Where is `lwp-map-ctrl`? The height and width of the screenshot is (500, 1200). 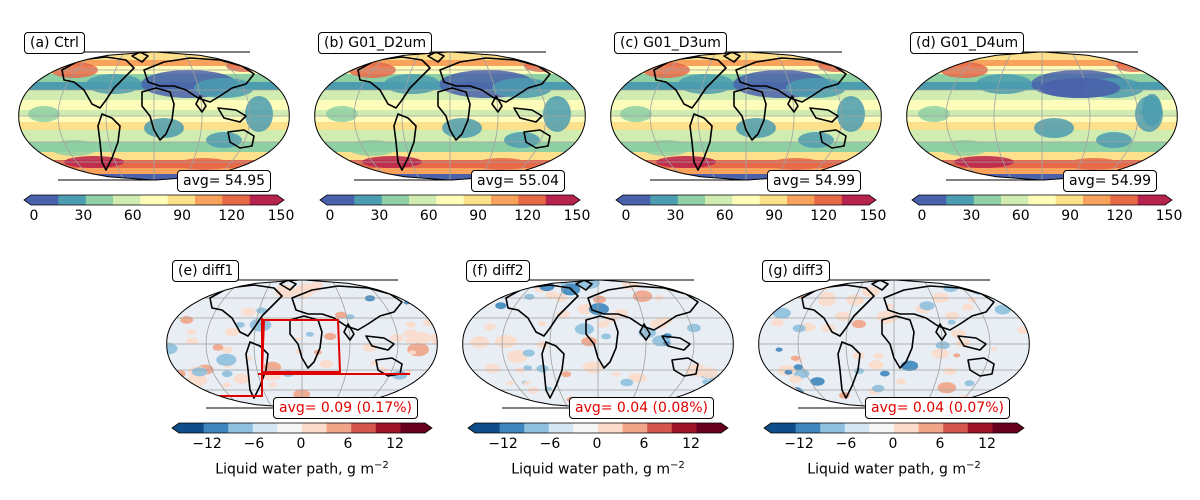 lwp-map-ctrl is located at coordinates (154, 116).